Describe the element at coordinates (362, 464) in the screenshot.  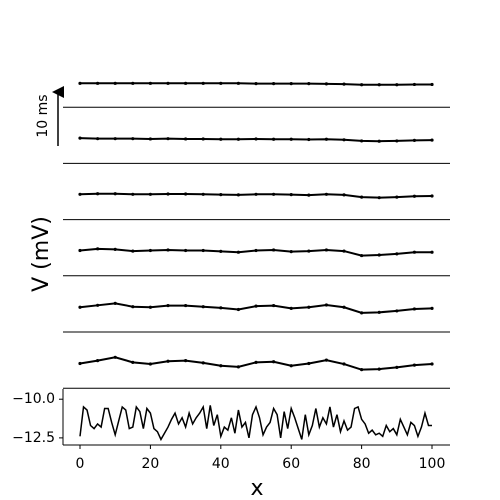
I see `x-tick-label: 80` at that location.